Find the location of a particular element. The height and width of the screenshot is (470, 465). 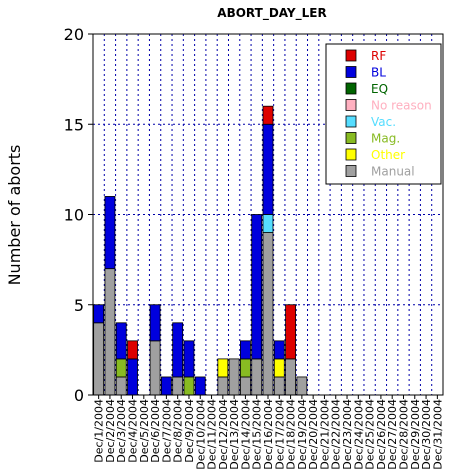

legend-label: RF is located at coordinates (378, 56).